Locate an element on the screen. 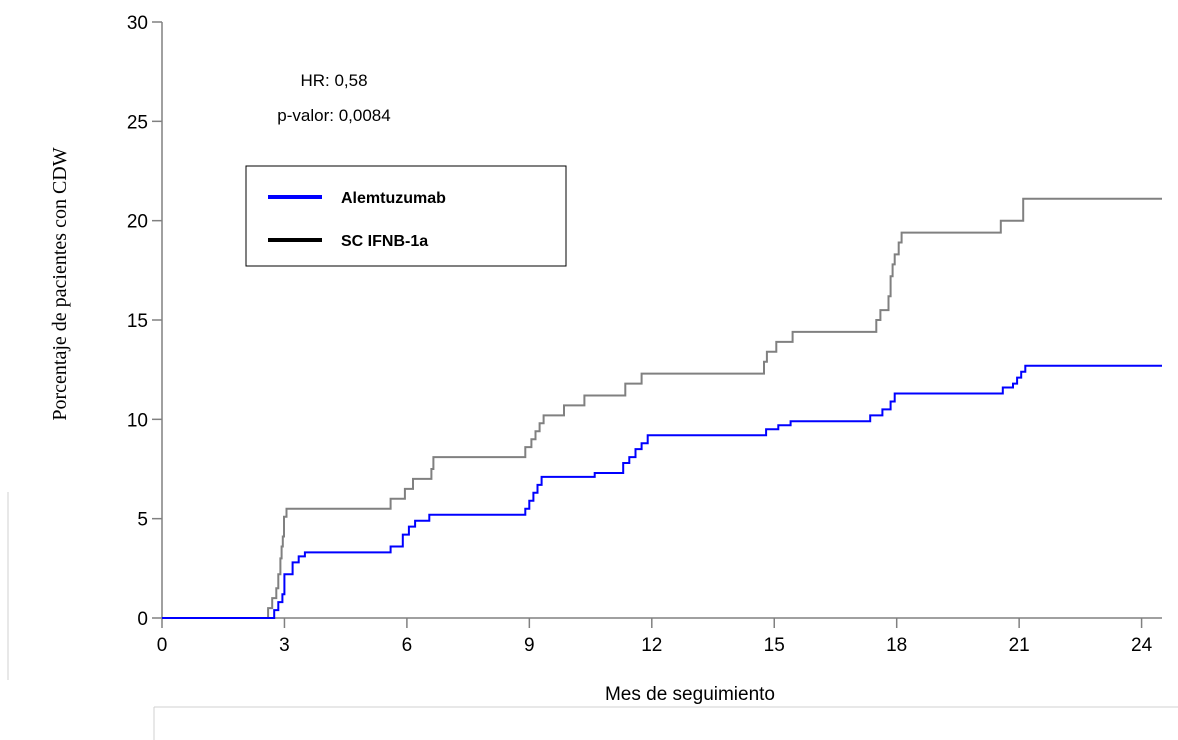 The image size is (1178, 740). x-ticks: 0 3 6 9 12 15 18 21 24 is located at coordinates (655, 637).